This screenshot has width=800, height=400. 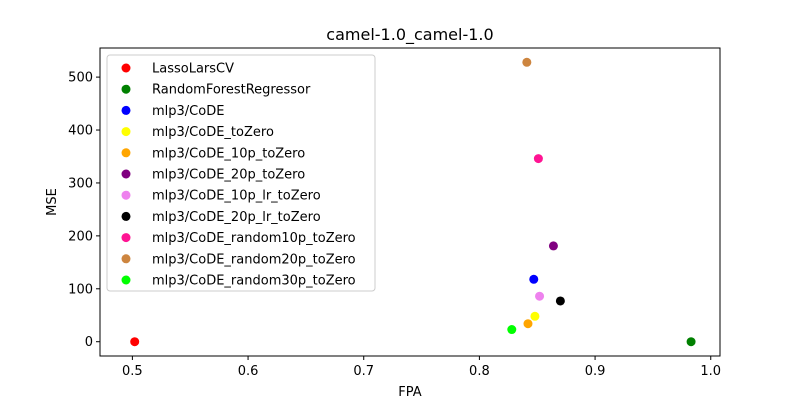 What do you see at coordinates (254, 259) in the screenshot?
I see `legend-label: mlp3/CoDE_random20p_toZero` at bounding box center [254, 259].